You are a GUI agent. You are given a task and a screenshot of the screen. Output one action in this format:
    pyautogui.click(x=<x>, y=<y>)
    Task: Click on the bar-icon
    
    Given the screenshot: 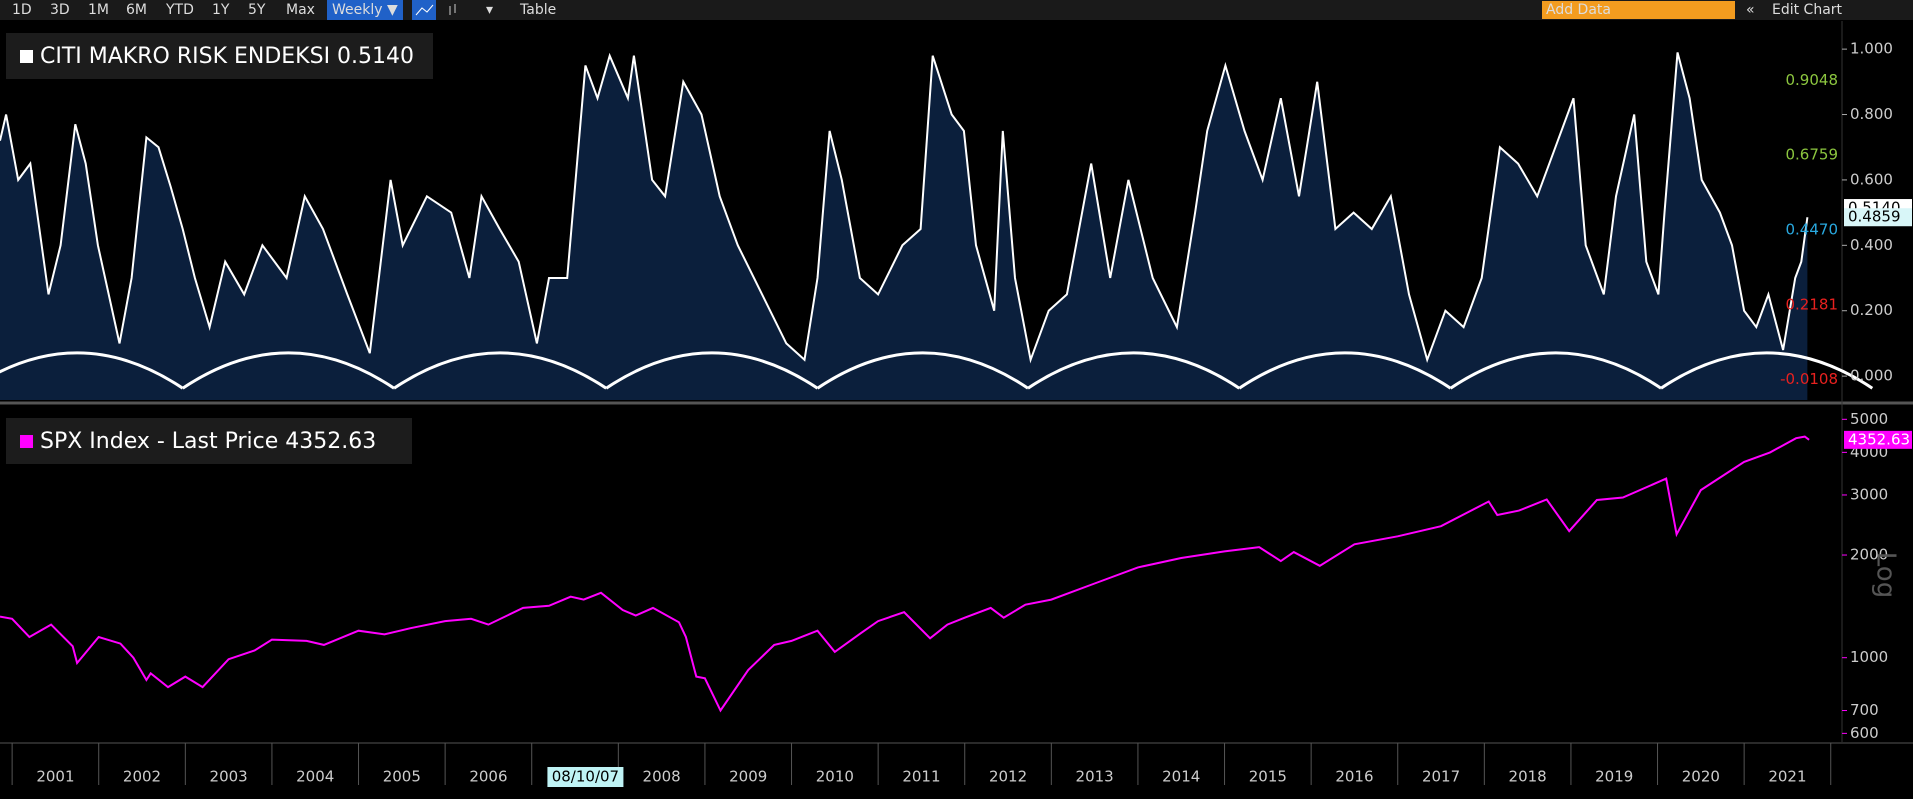 What is the action you would take?
    pyautogui.click(x=452, y=9)
    